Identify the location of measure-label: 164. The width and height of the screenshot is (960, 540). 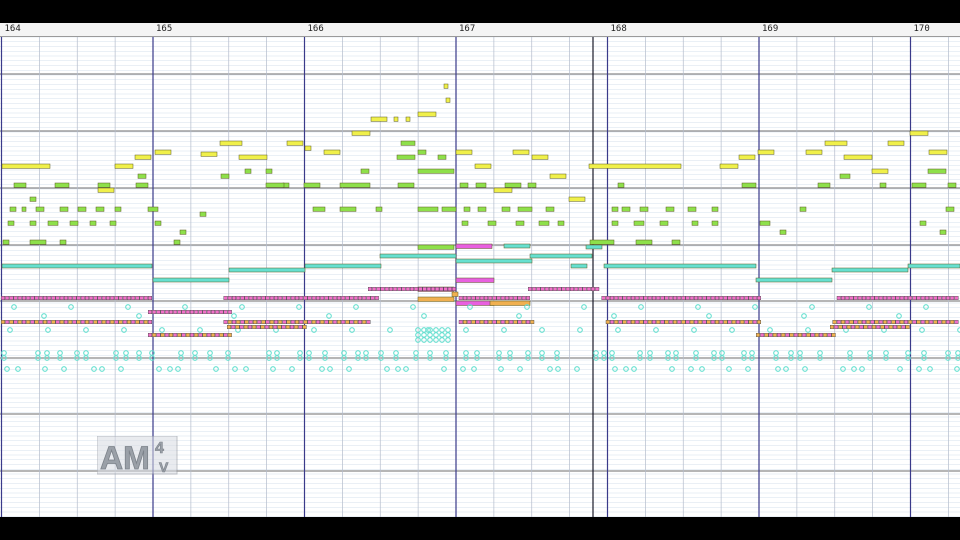
(12, 29).